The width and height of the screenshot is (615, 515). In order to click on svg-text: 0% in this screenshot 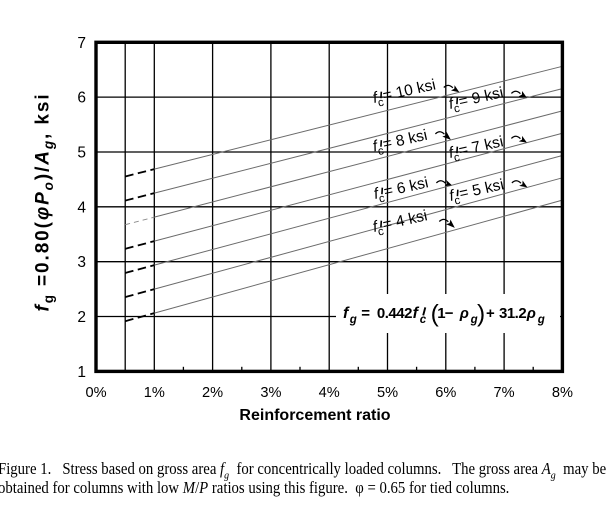, I will do `click(95, 393)`.